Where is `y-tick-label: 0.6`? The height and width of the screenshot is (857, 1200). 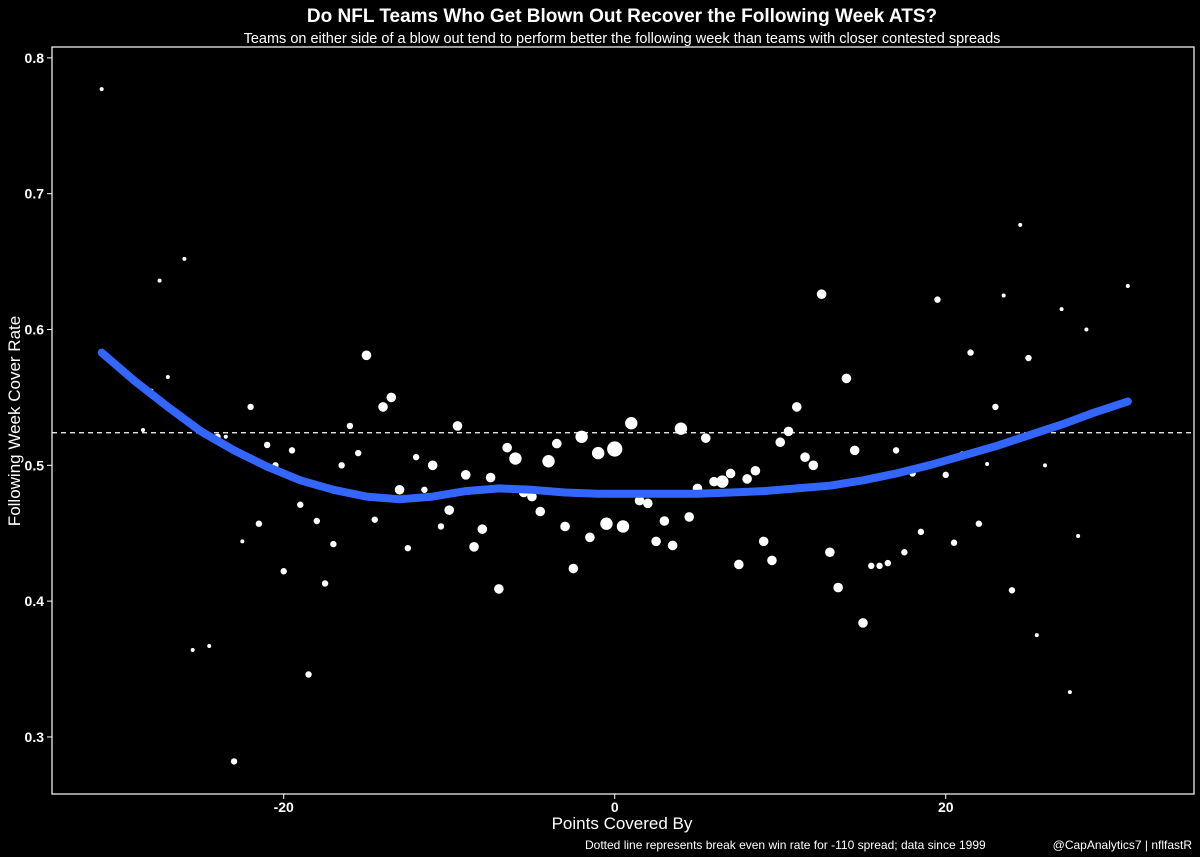 y-tick-label: 0.6 is located at coordinates (35, 330).